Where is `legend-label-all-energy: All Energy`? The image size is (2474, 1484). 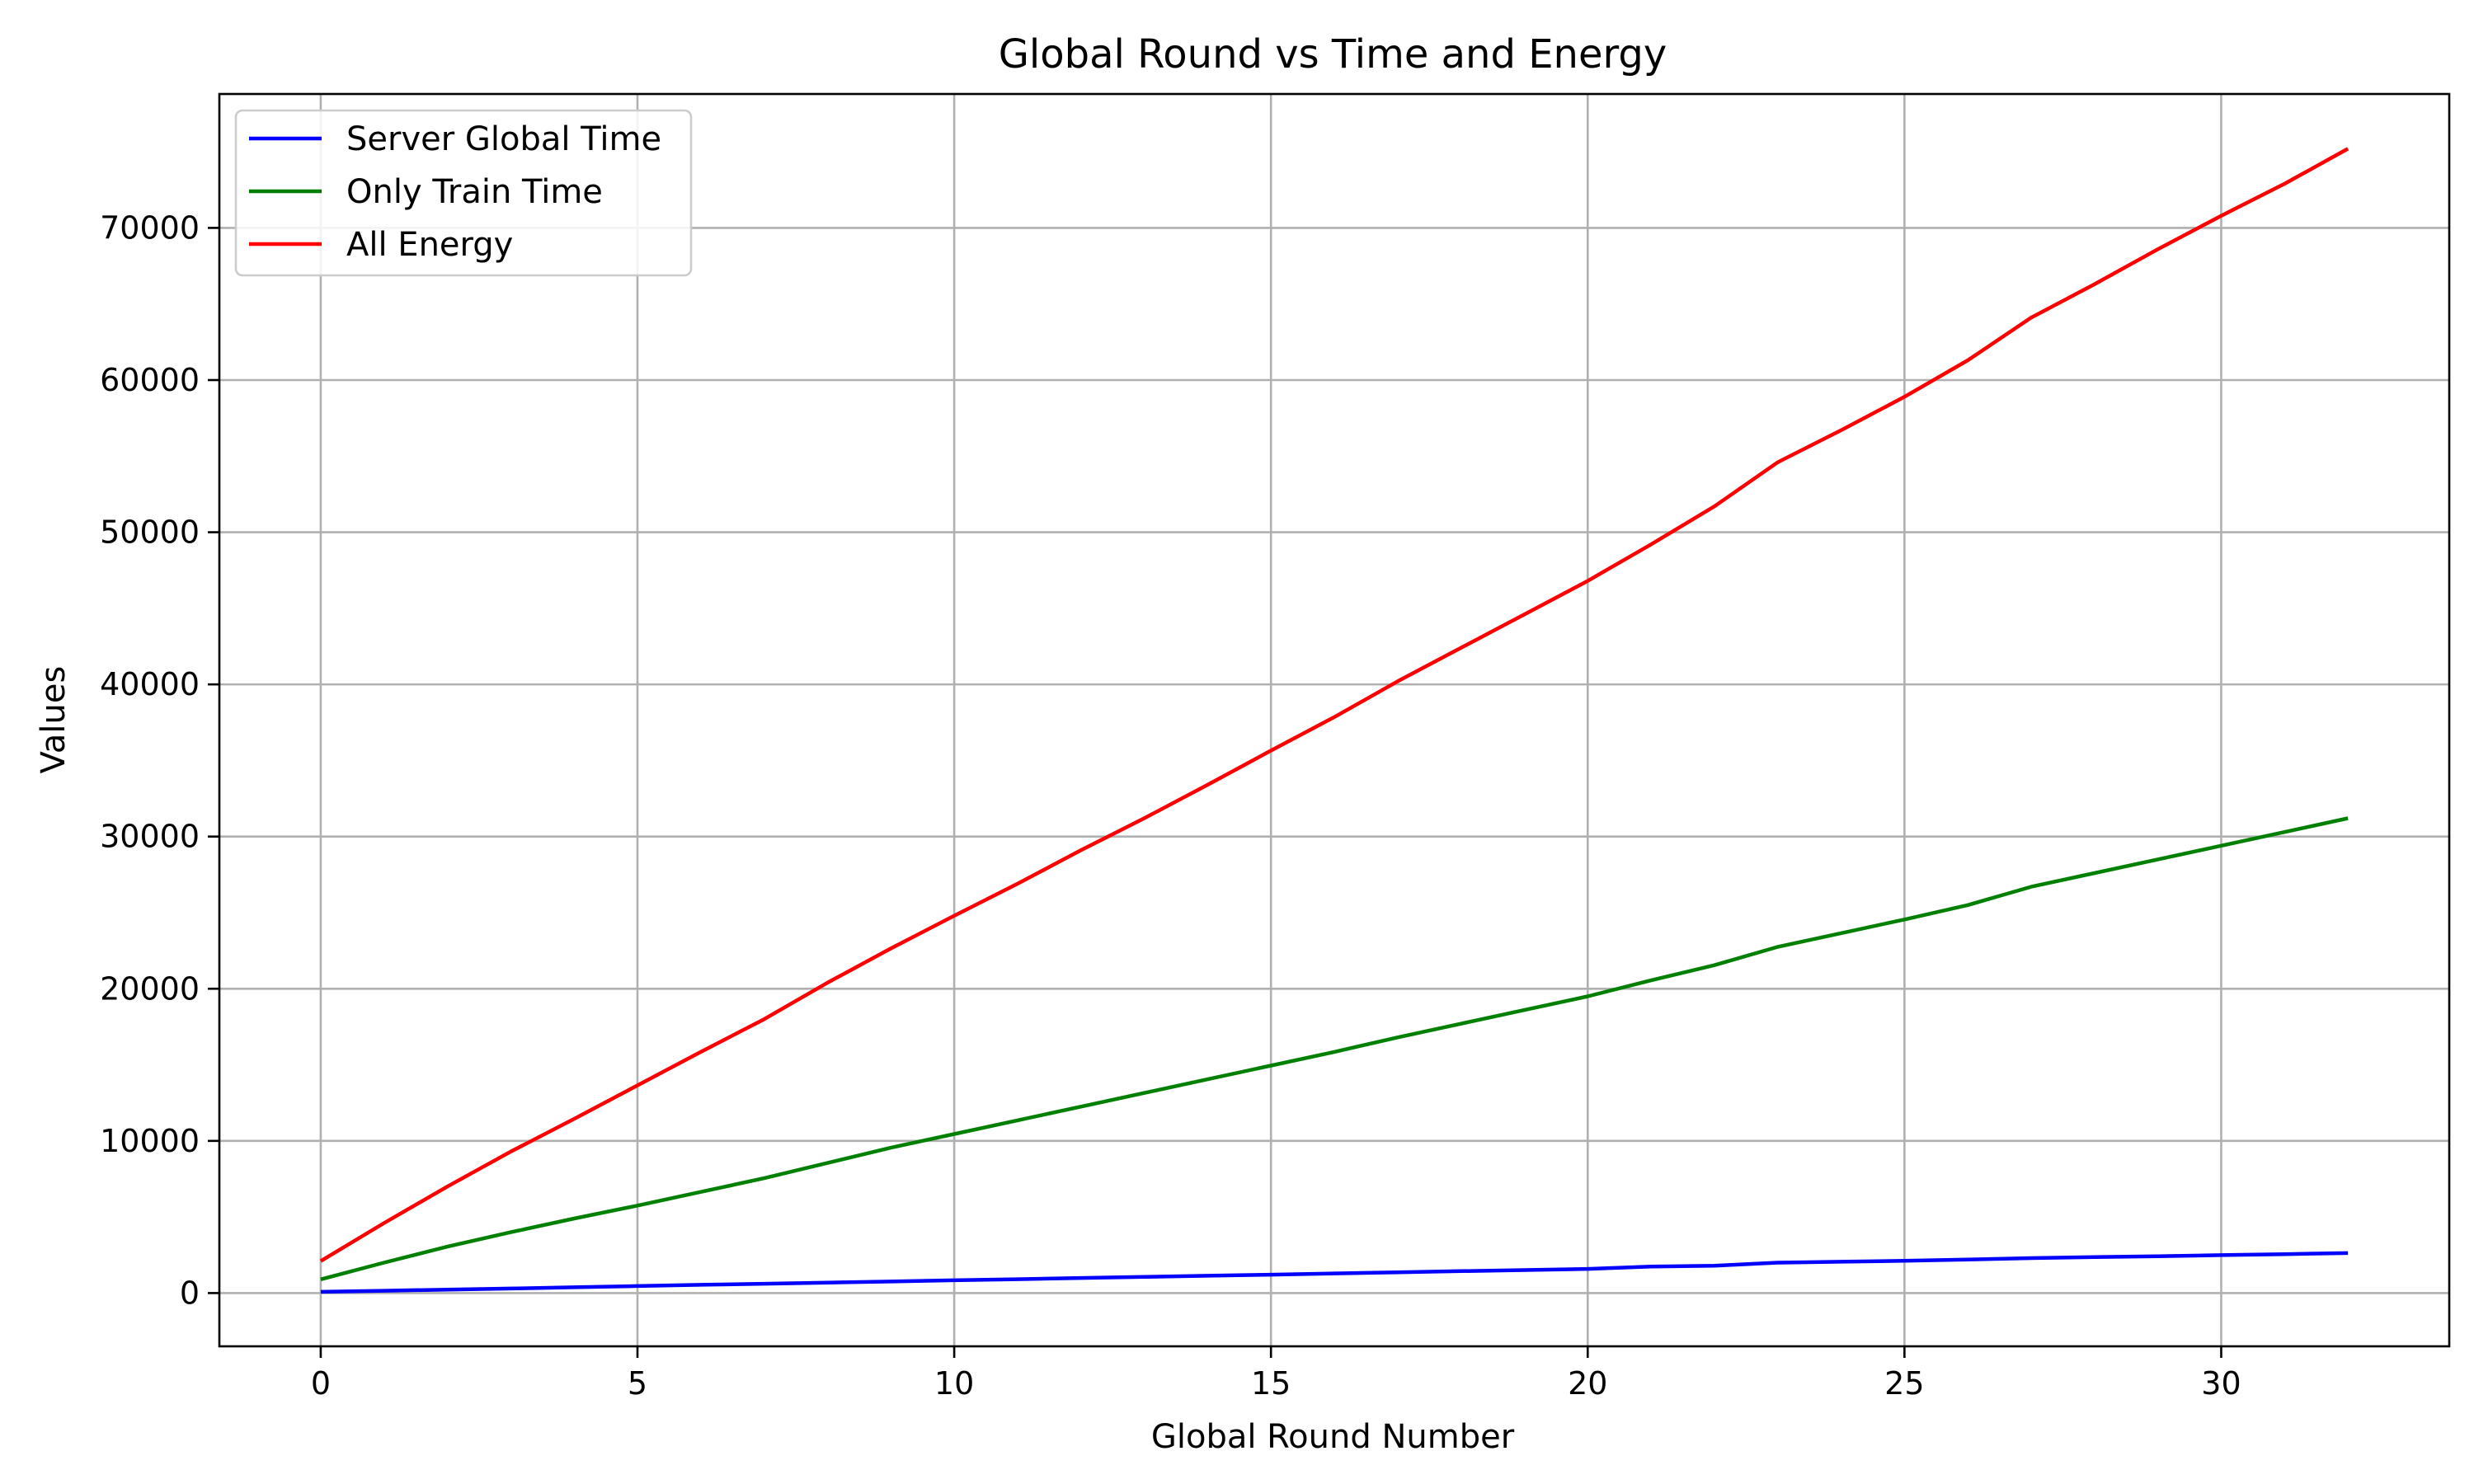 legend-label-all-energy: All Energy is located at coordinates (429, 245).